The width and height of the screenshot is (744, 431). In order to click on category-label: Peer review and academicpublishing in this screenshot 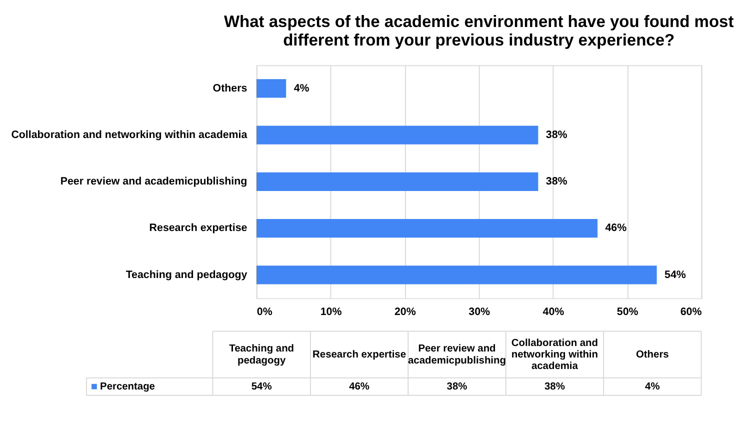, I will do `click(457, 355)`.